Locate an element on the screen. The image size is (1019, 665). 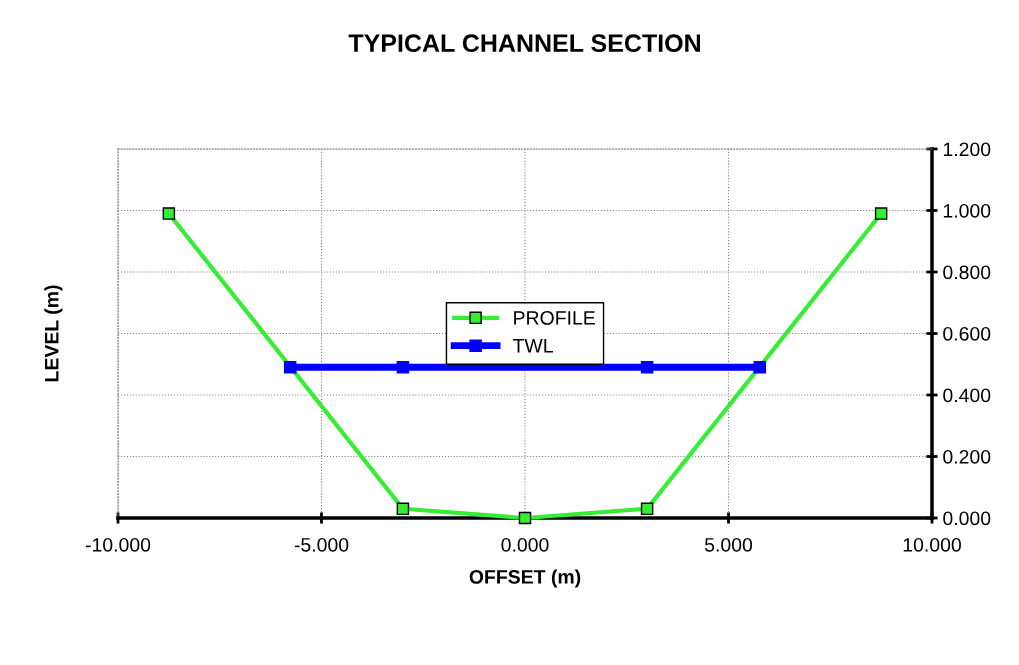
x-tick-label: 10.000 is located at coordinates (932, 544).